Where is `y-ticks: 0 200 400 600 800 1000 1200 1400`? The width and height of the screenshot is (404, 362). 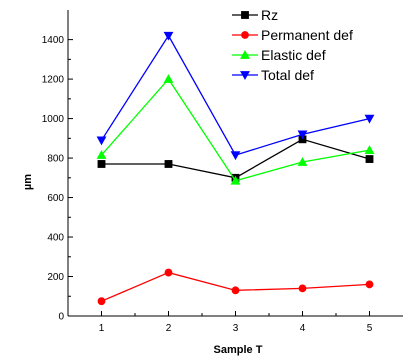
y-ticks: 0 200 400 600 800 1000 1200 1400 is located at coordinates (57, 179).